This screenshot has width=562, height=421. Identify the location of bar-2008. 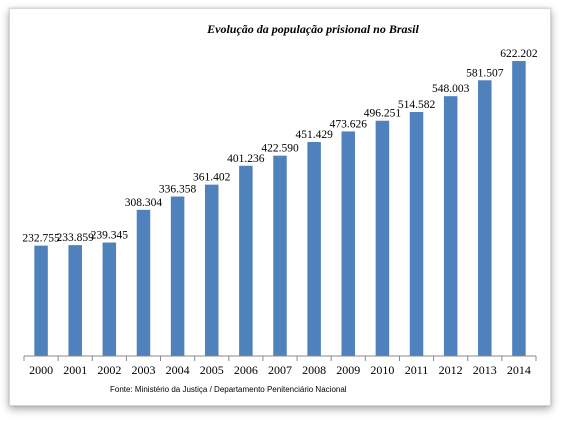
(314, 248).